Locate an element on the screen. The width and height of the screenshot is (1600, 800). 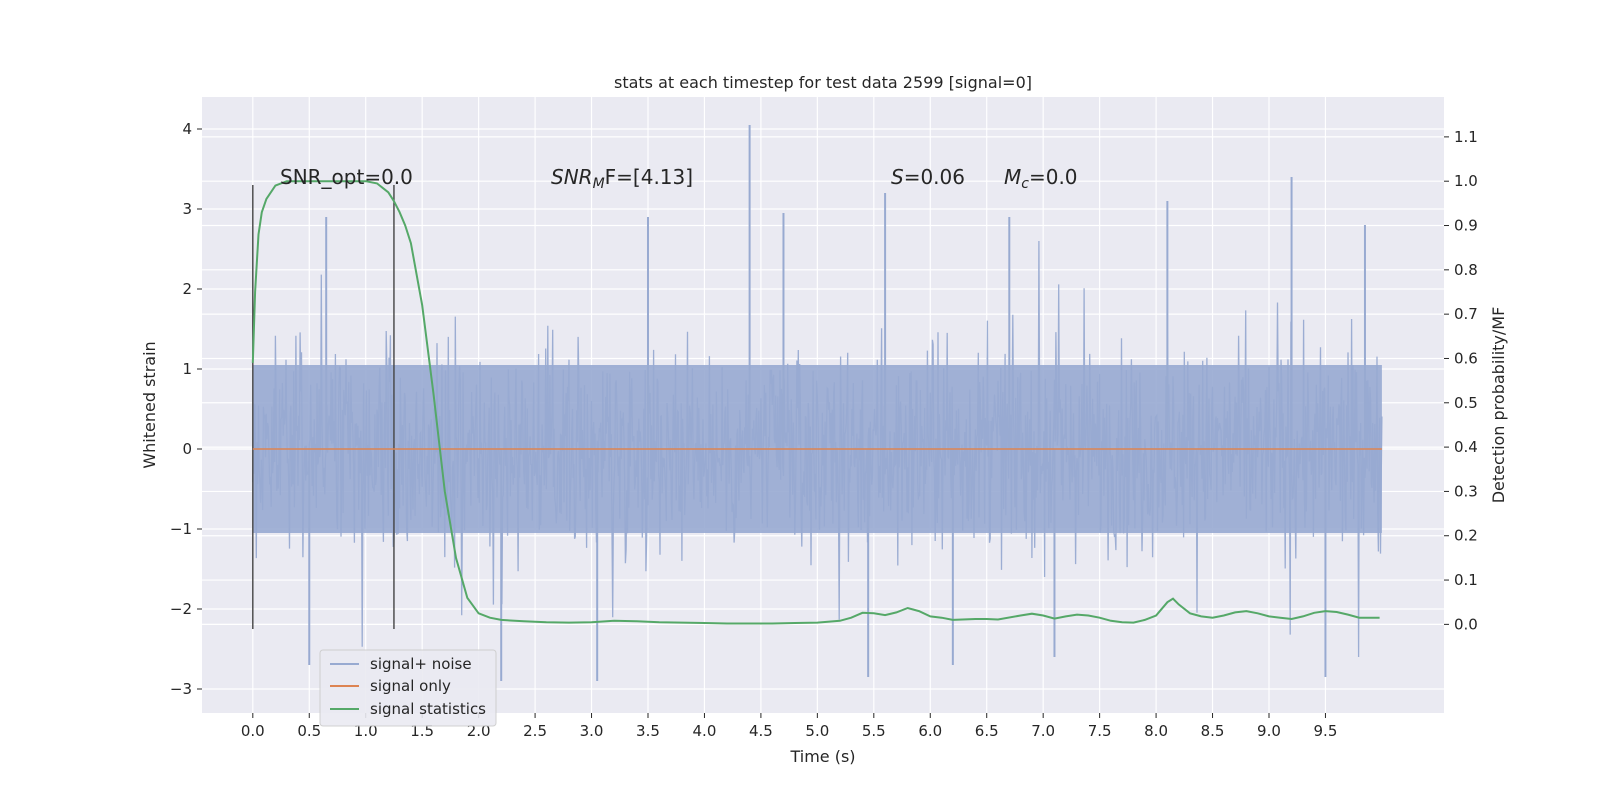
y-right-tick-label-9: 0.9 is located at coordinates (1466, 226).